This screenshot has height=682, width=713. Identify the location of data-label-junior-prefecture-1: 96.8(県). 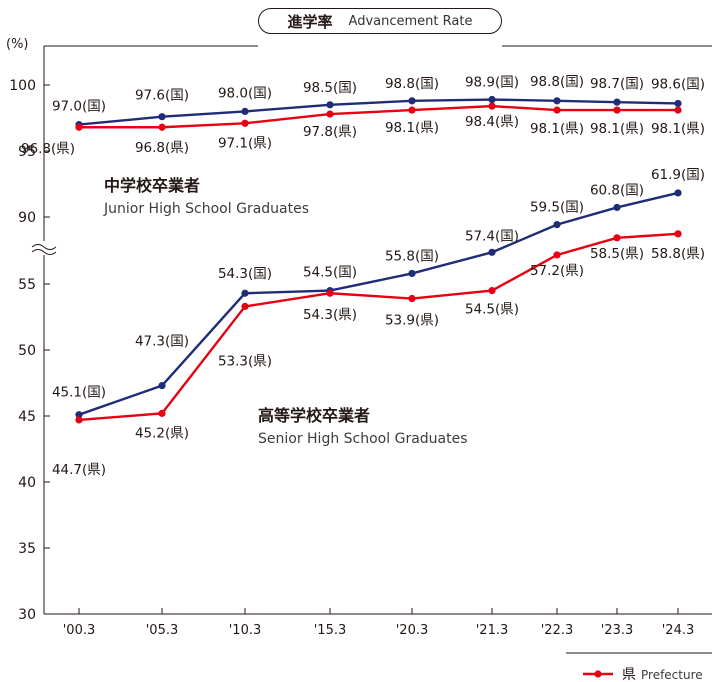
(162, 148).